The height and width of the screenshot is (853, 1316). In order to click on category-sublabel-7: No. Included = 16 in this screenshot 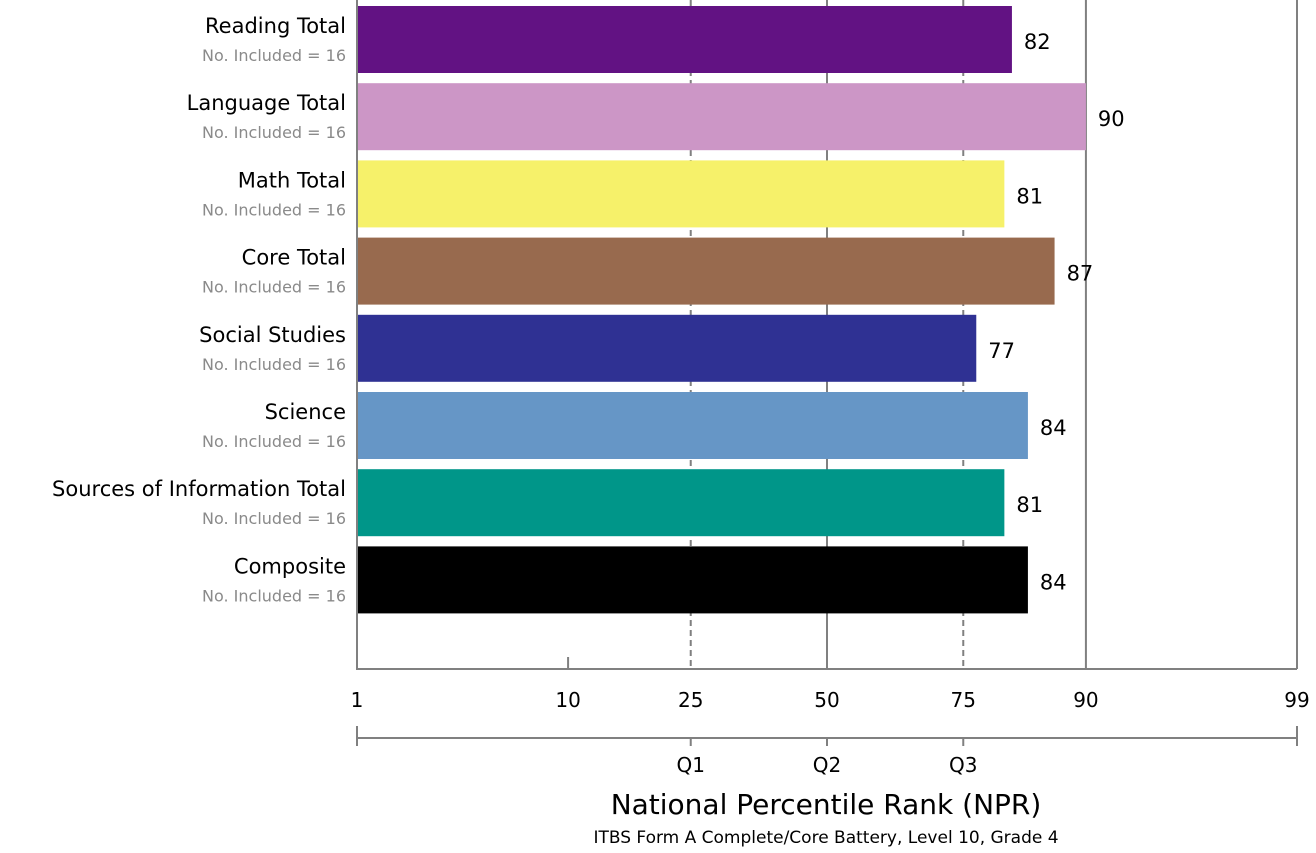, I will do `click(274, 595)`.